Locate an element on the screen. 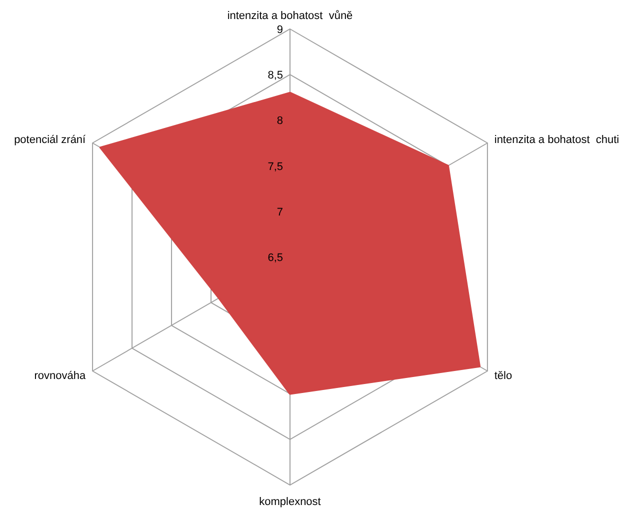 The width and height of the screenshot is (642, 515). y-tick-label: 7 is located at coordinates (279, 212).